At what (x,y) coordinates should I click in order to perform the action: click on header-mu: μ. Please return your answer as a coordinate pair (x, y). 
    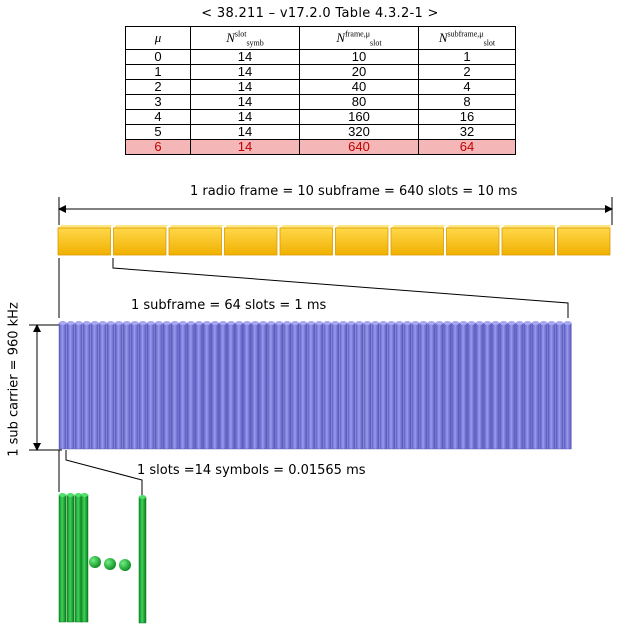
    Looking at the image, I should click on (158, 38).